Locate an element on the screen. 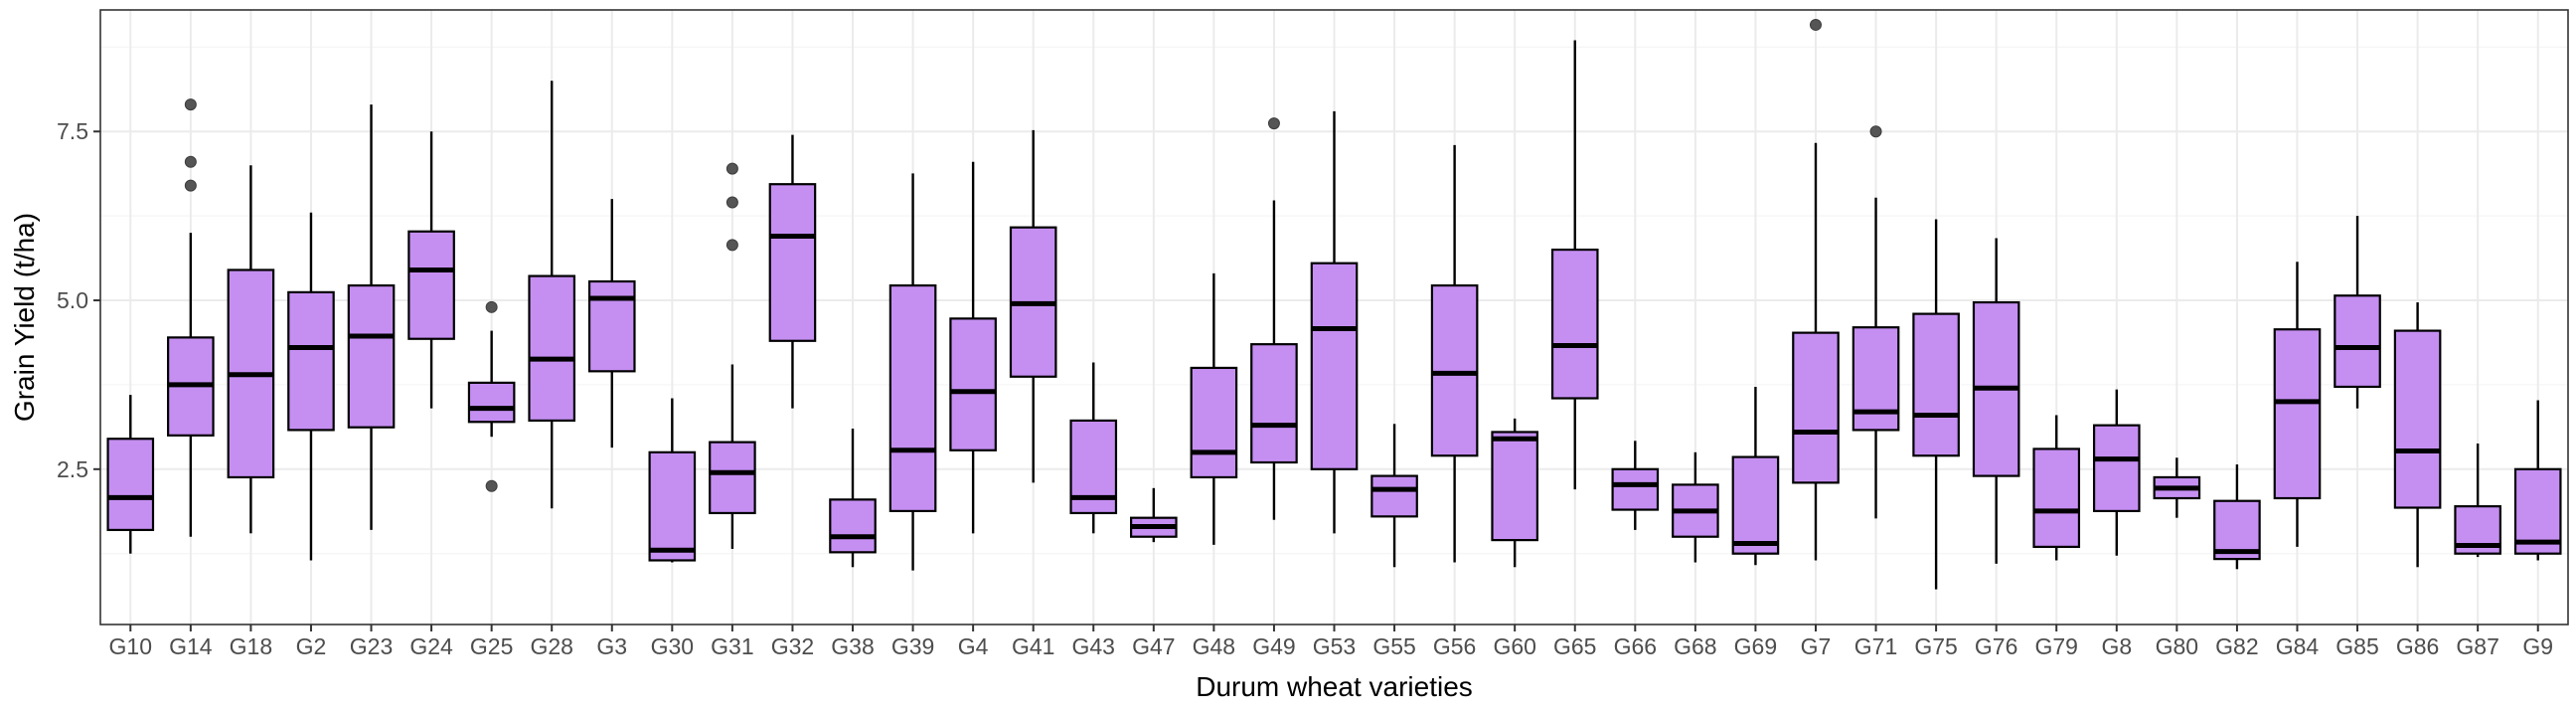  box-G80 is located at coordinates (2177, 487).